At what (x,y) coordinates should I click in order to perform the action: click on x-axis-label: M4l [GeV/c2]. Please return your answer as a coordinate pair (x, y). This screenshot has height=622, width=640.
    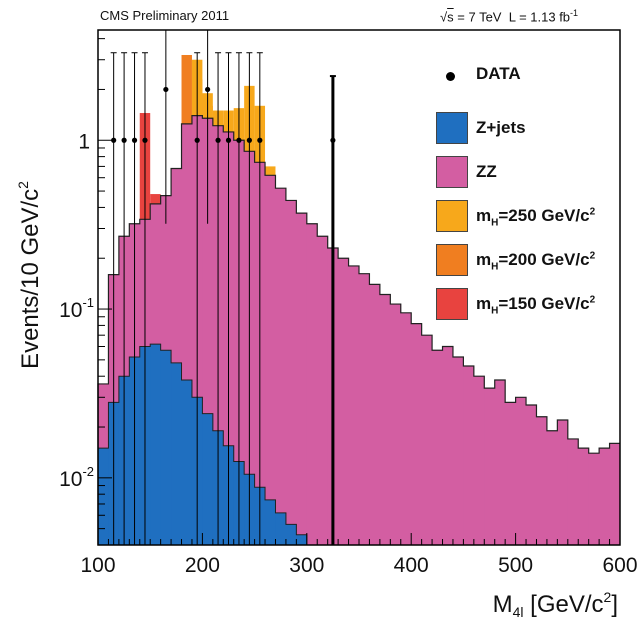
    Looking at the image, I should click on (555, 604).